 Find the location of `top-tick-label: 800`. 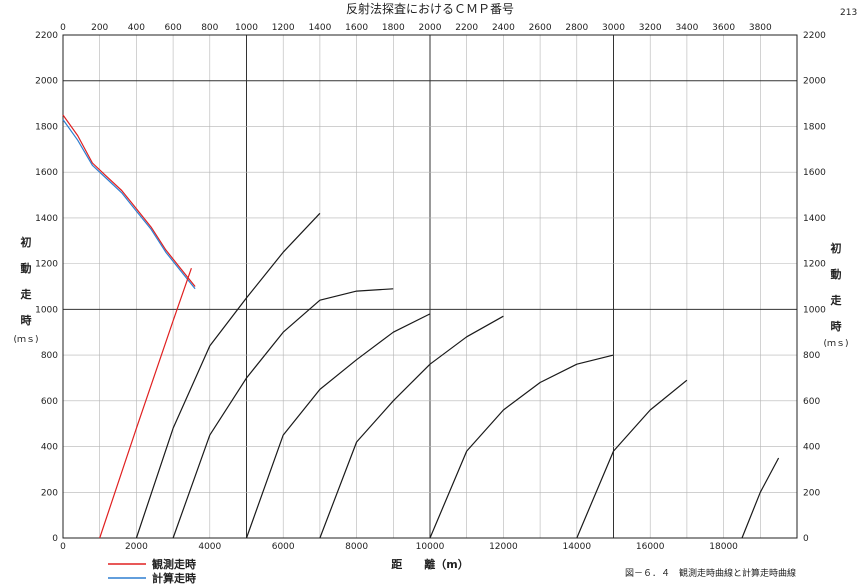

top-tick-label: 800 is located at coordinates (209, 28).